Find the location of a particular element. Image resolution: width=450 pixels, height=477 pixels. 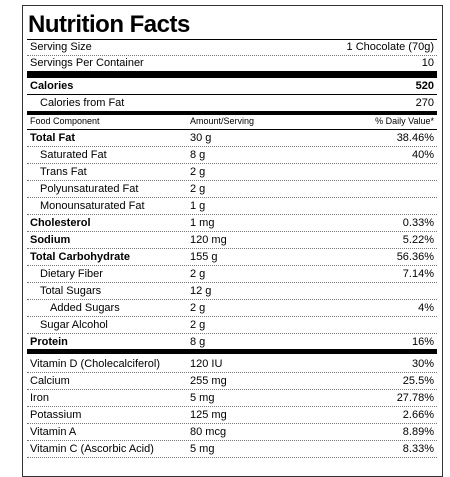

calories-value: 520 is located at coordinates (424, 86).